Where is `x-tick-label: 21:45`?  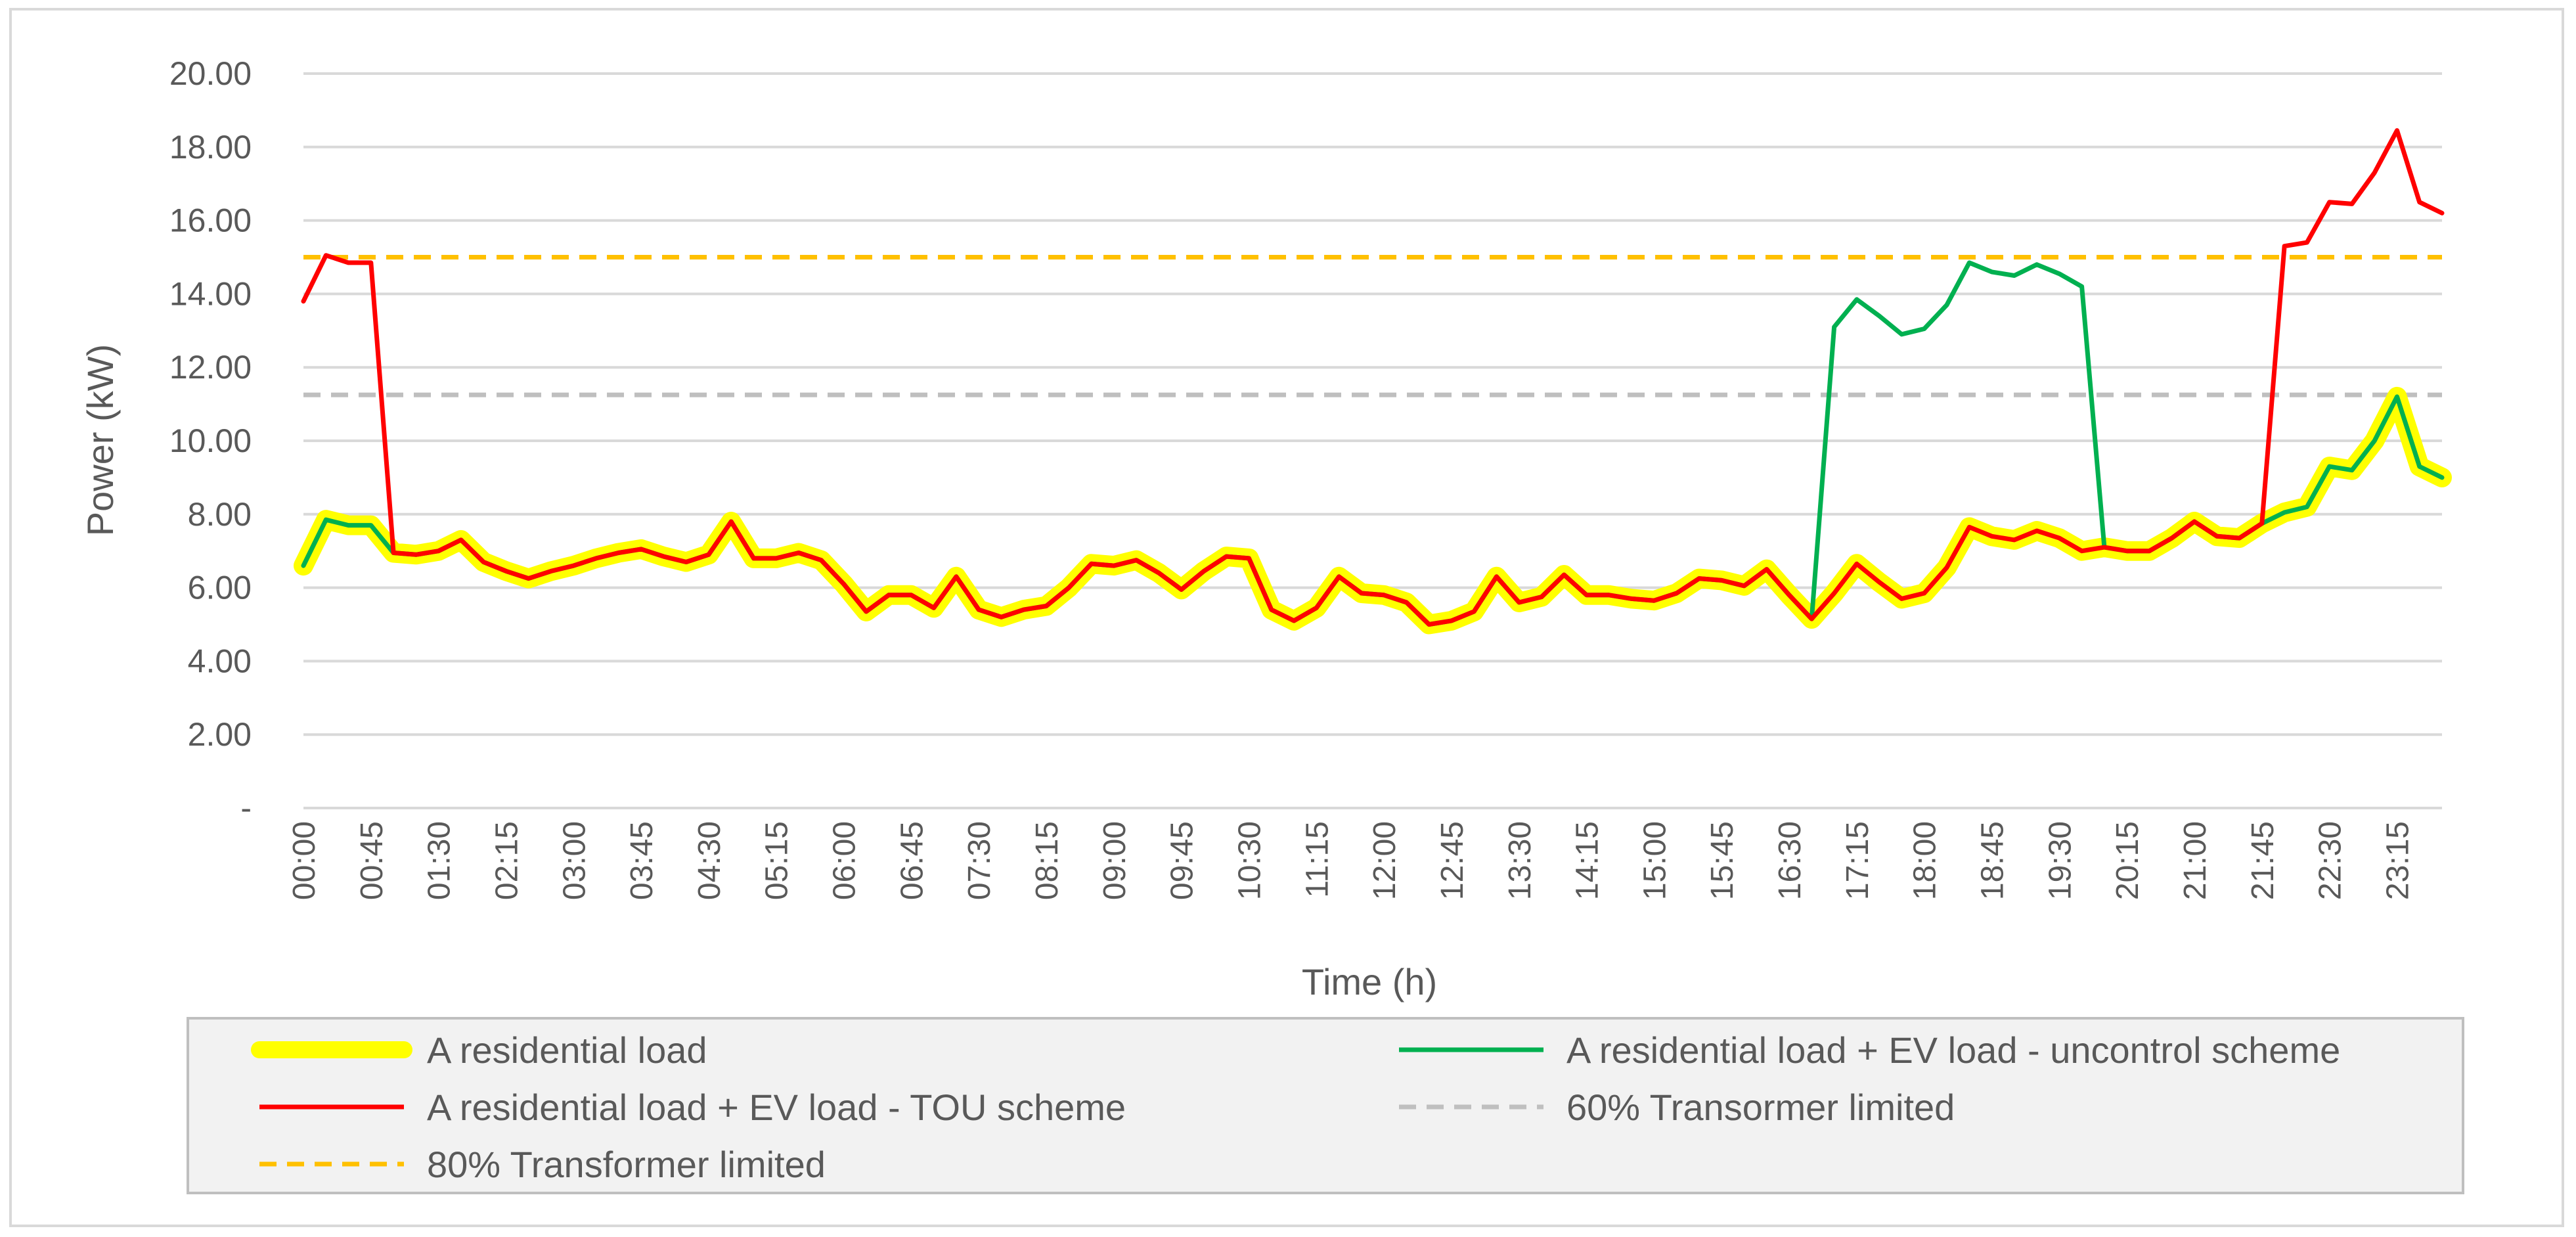
x-tick-label: 21:45 is located at coordinates (2263, 860).